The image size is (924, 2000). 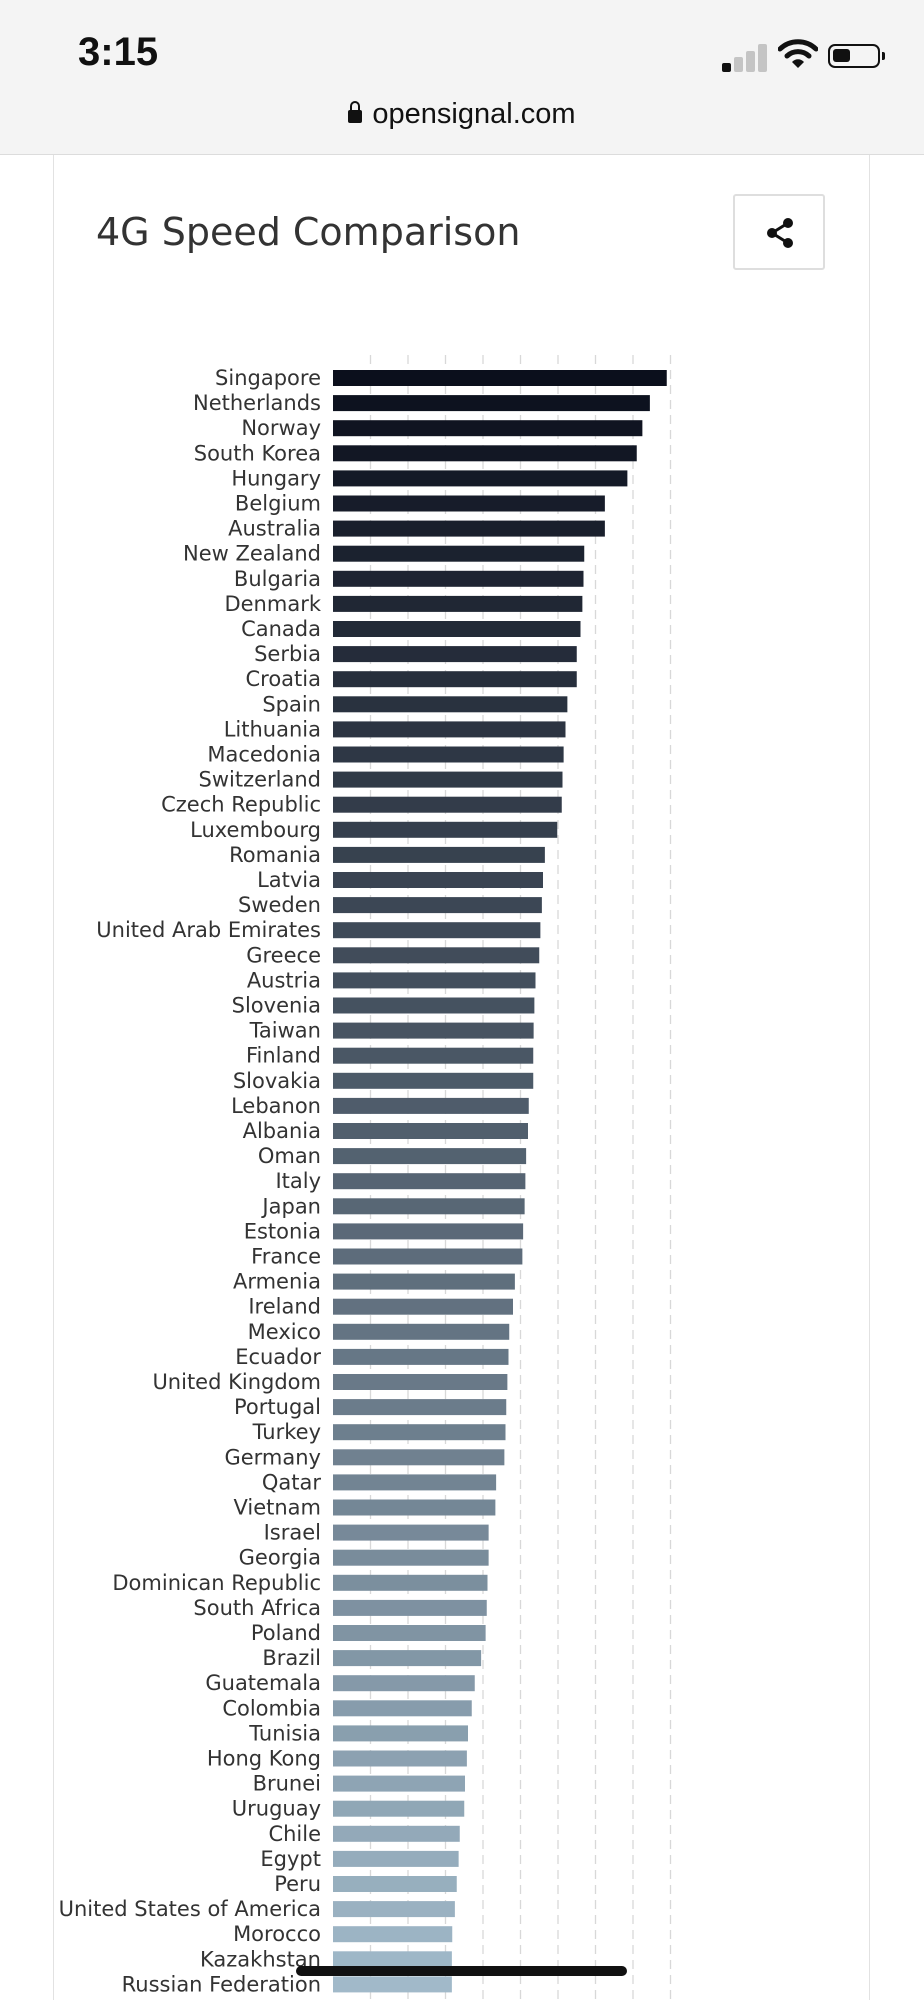 What do you see at coordinates (260, 780) in the screenshot?
I see `category-label: Switzerland` at bounding box center [260, 780].